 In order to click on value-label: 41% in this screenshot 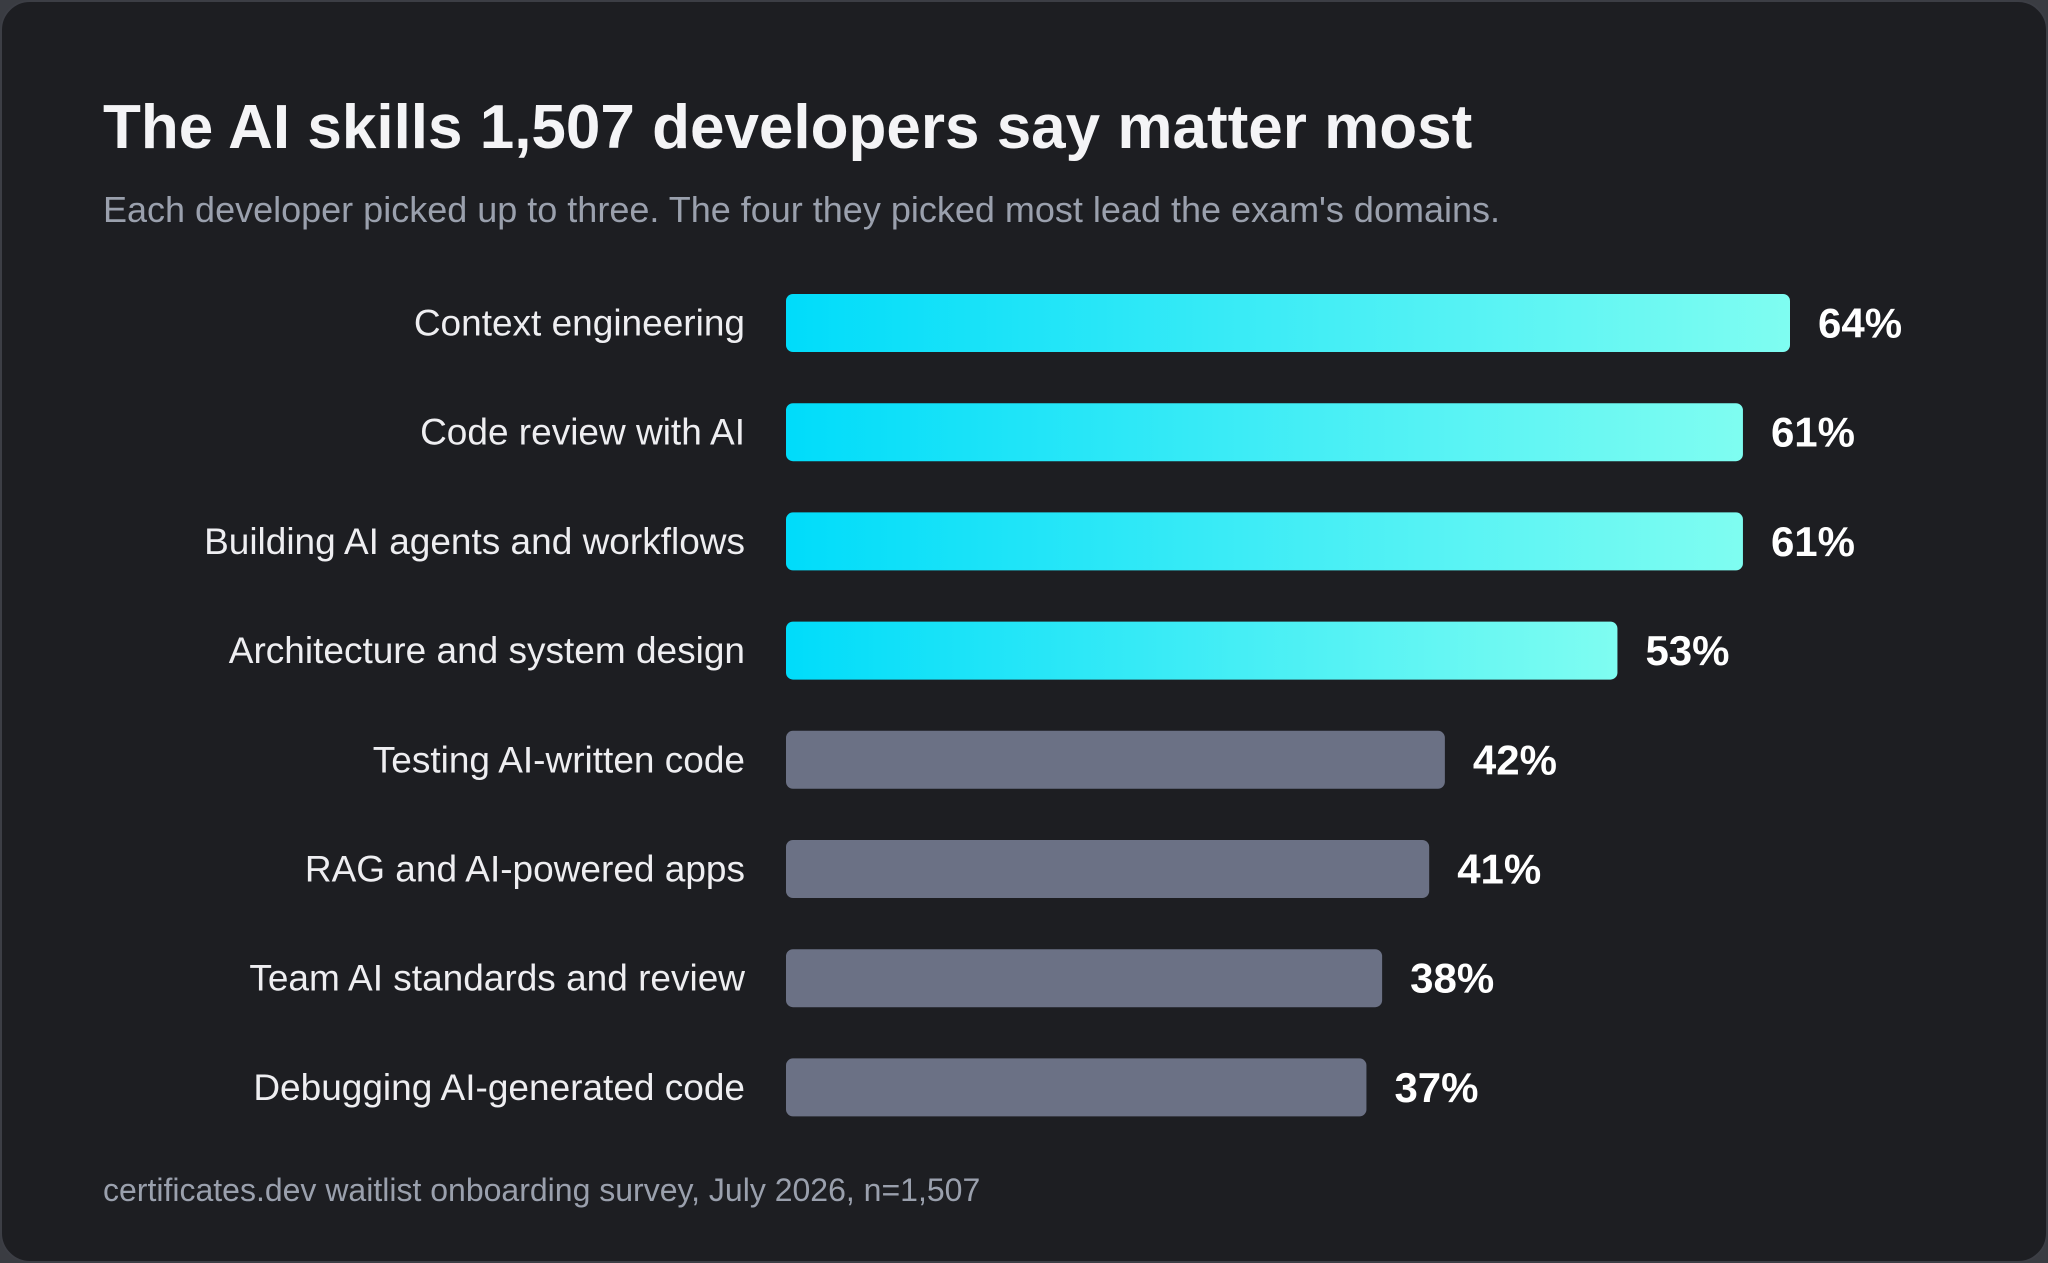, I will do `click(1499, 869)`.